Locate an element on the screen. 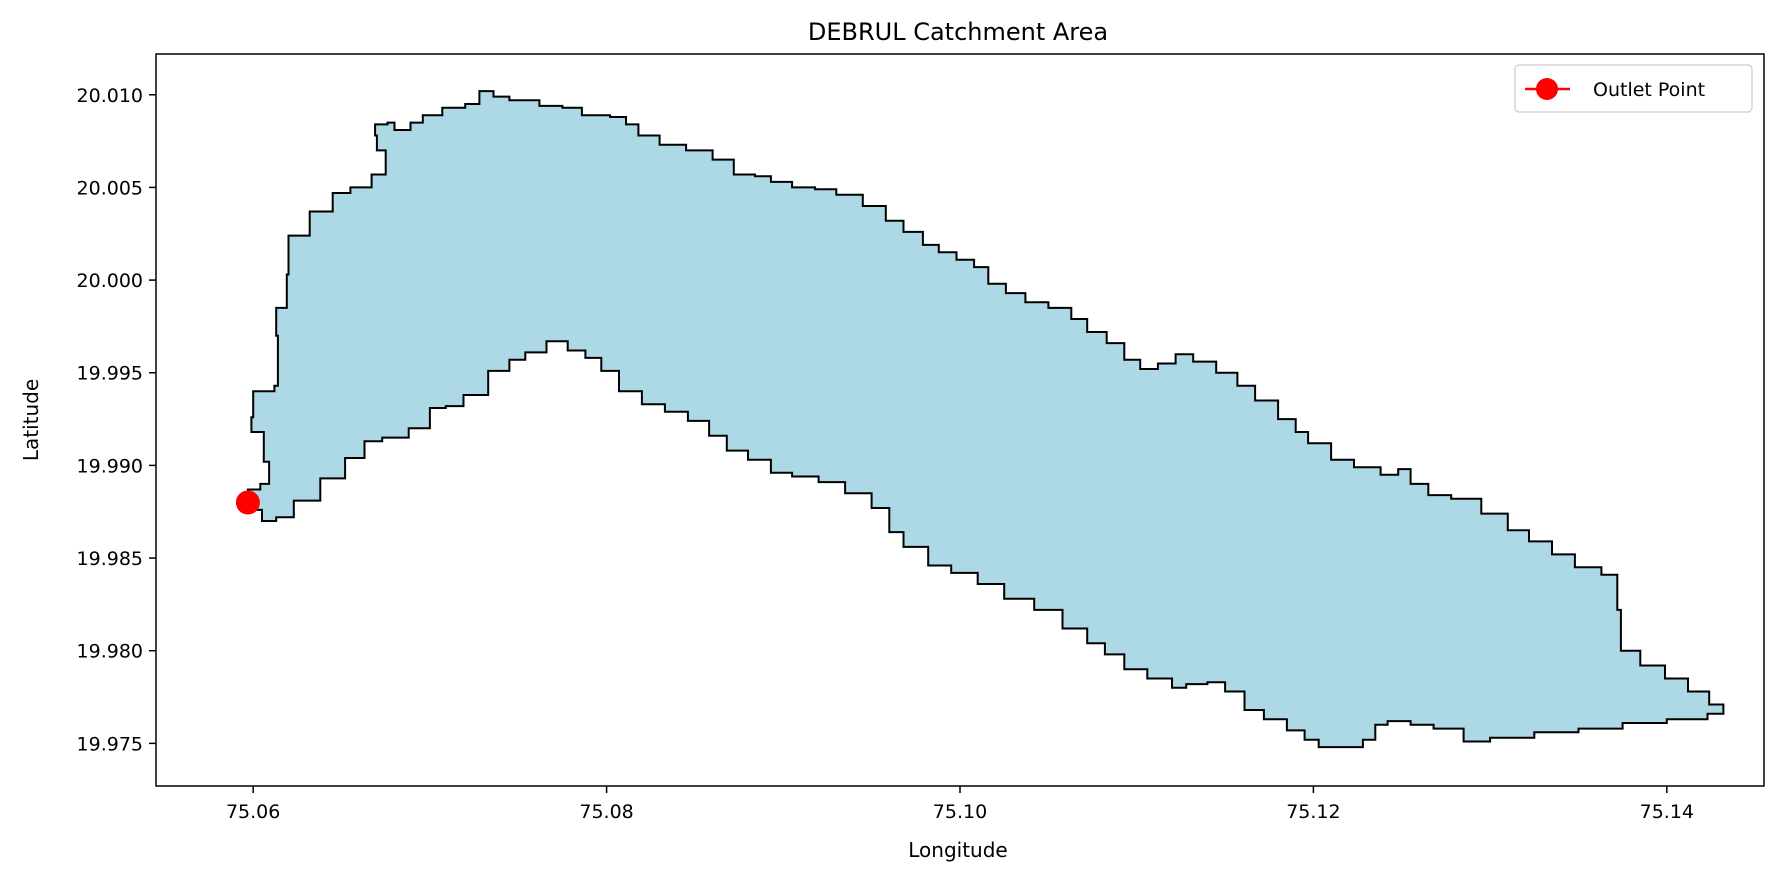 The image size is (1780, 881). x-tick-label: 75.08 is located at coordinates (606, 812).